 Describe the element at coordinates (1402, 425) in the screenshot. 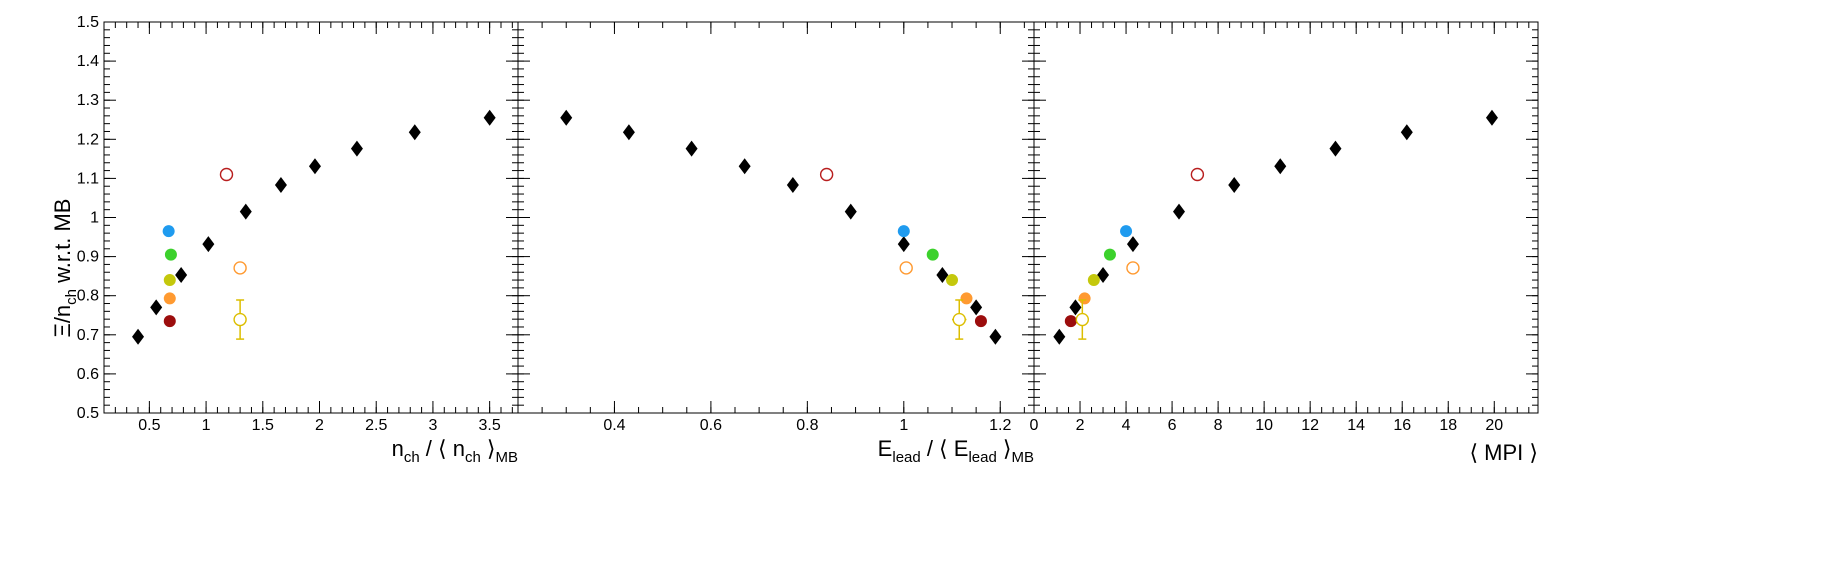

I see `x-tick-label: 16` at that location.